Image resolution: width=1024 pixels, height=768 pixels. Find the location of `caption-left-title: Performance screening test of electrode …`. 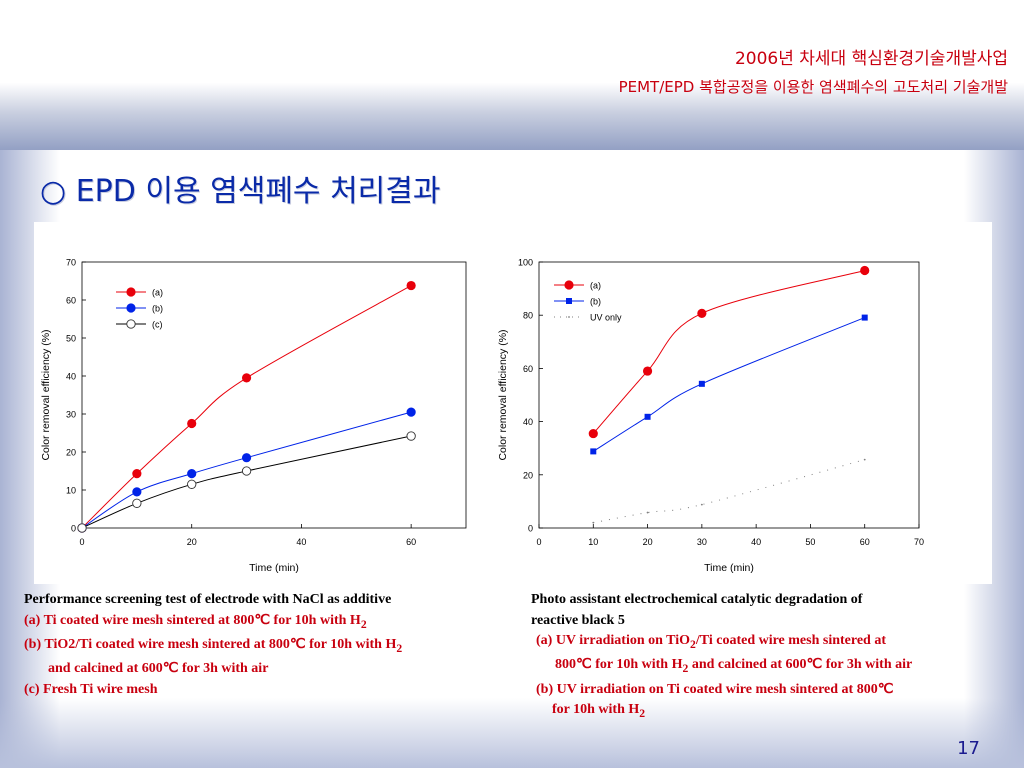

caption-left-title: Performance screening test of electrode … is located at coordinates (208, 599).